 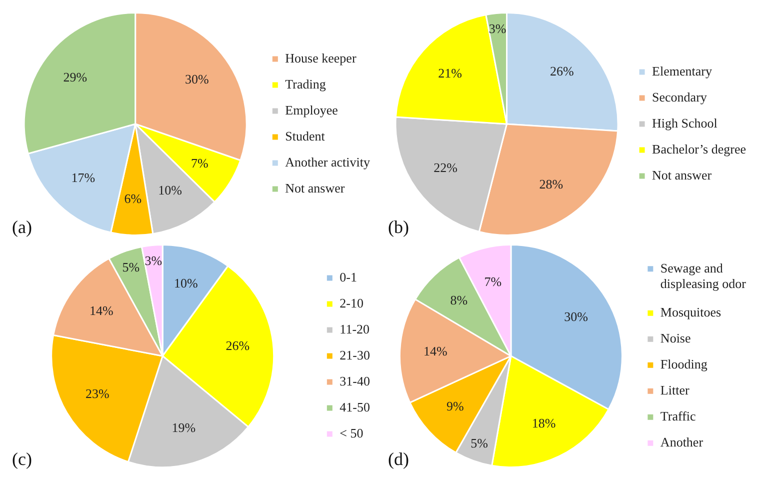 What do you see at coordinates (398, 459) in the screenshot?
I see `text: (d)` at bounding box center [398, 459].